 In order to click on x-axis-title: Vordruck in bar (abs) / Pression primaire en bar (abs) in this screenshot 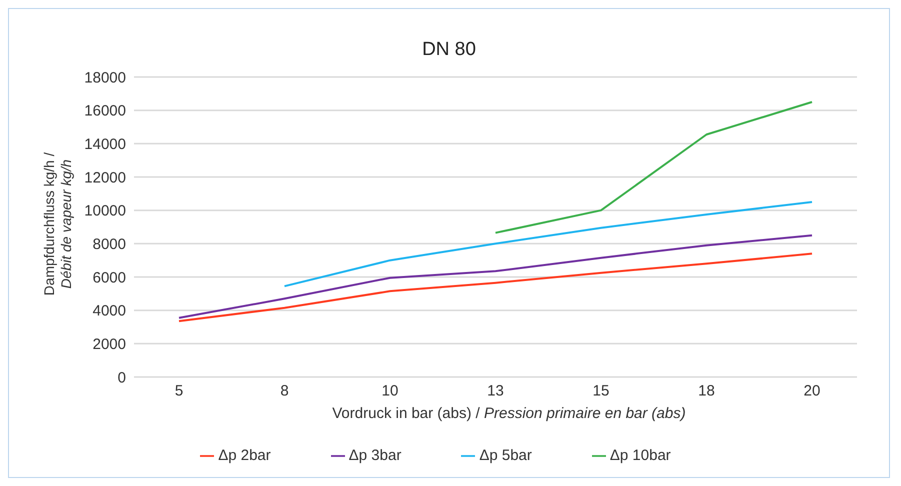, I will do `click(509, 413)`.